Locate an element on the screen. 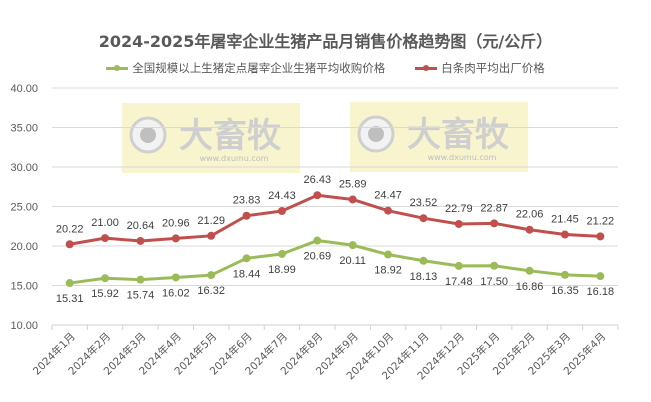  chart-title: 2024-2025年屠宰企业生猪产品月销售价格趋势图（元/公斤） is located at coordinates (325, 41).